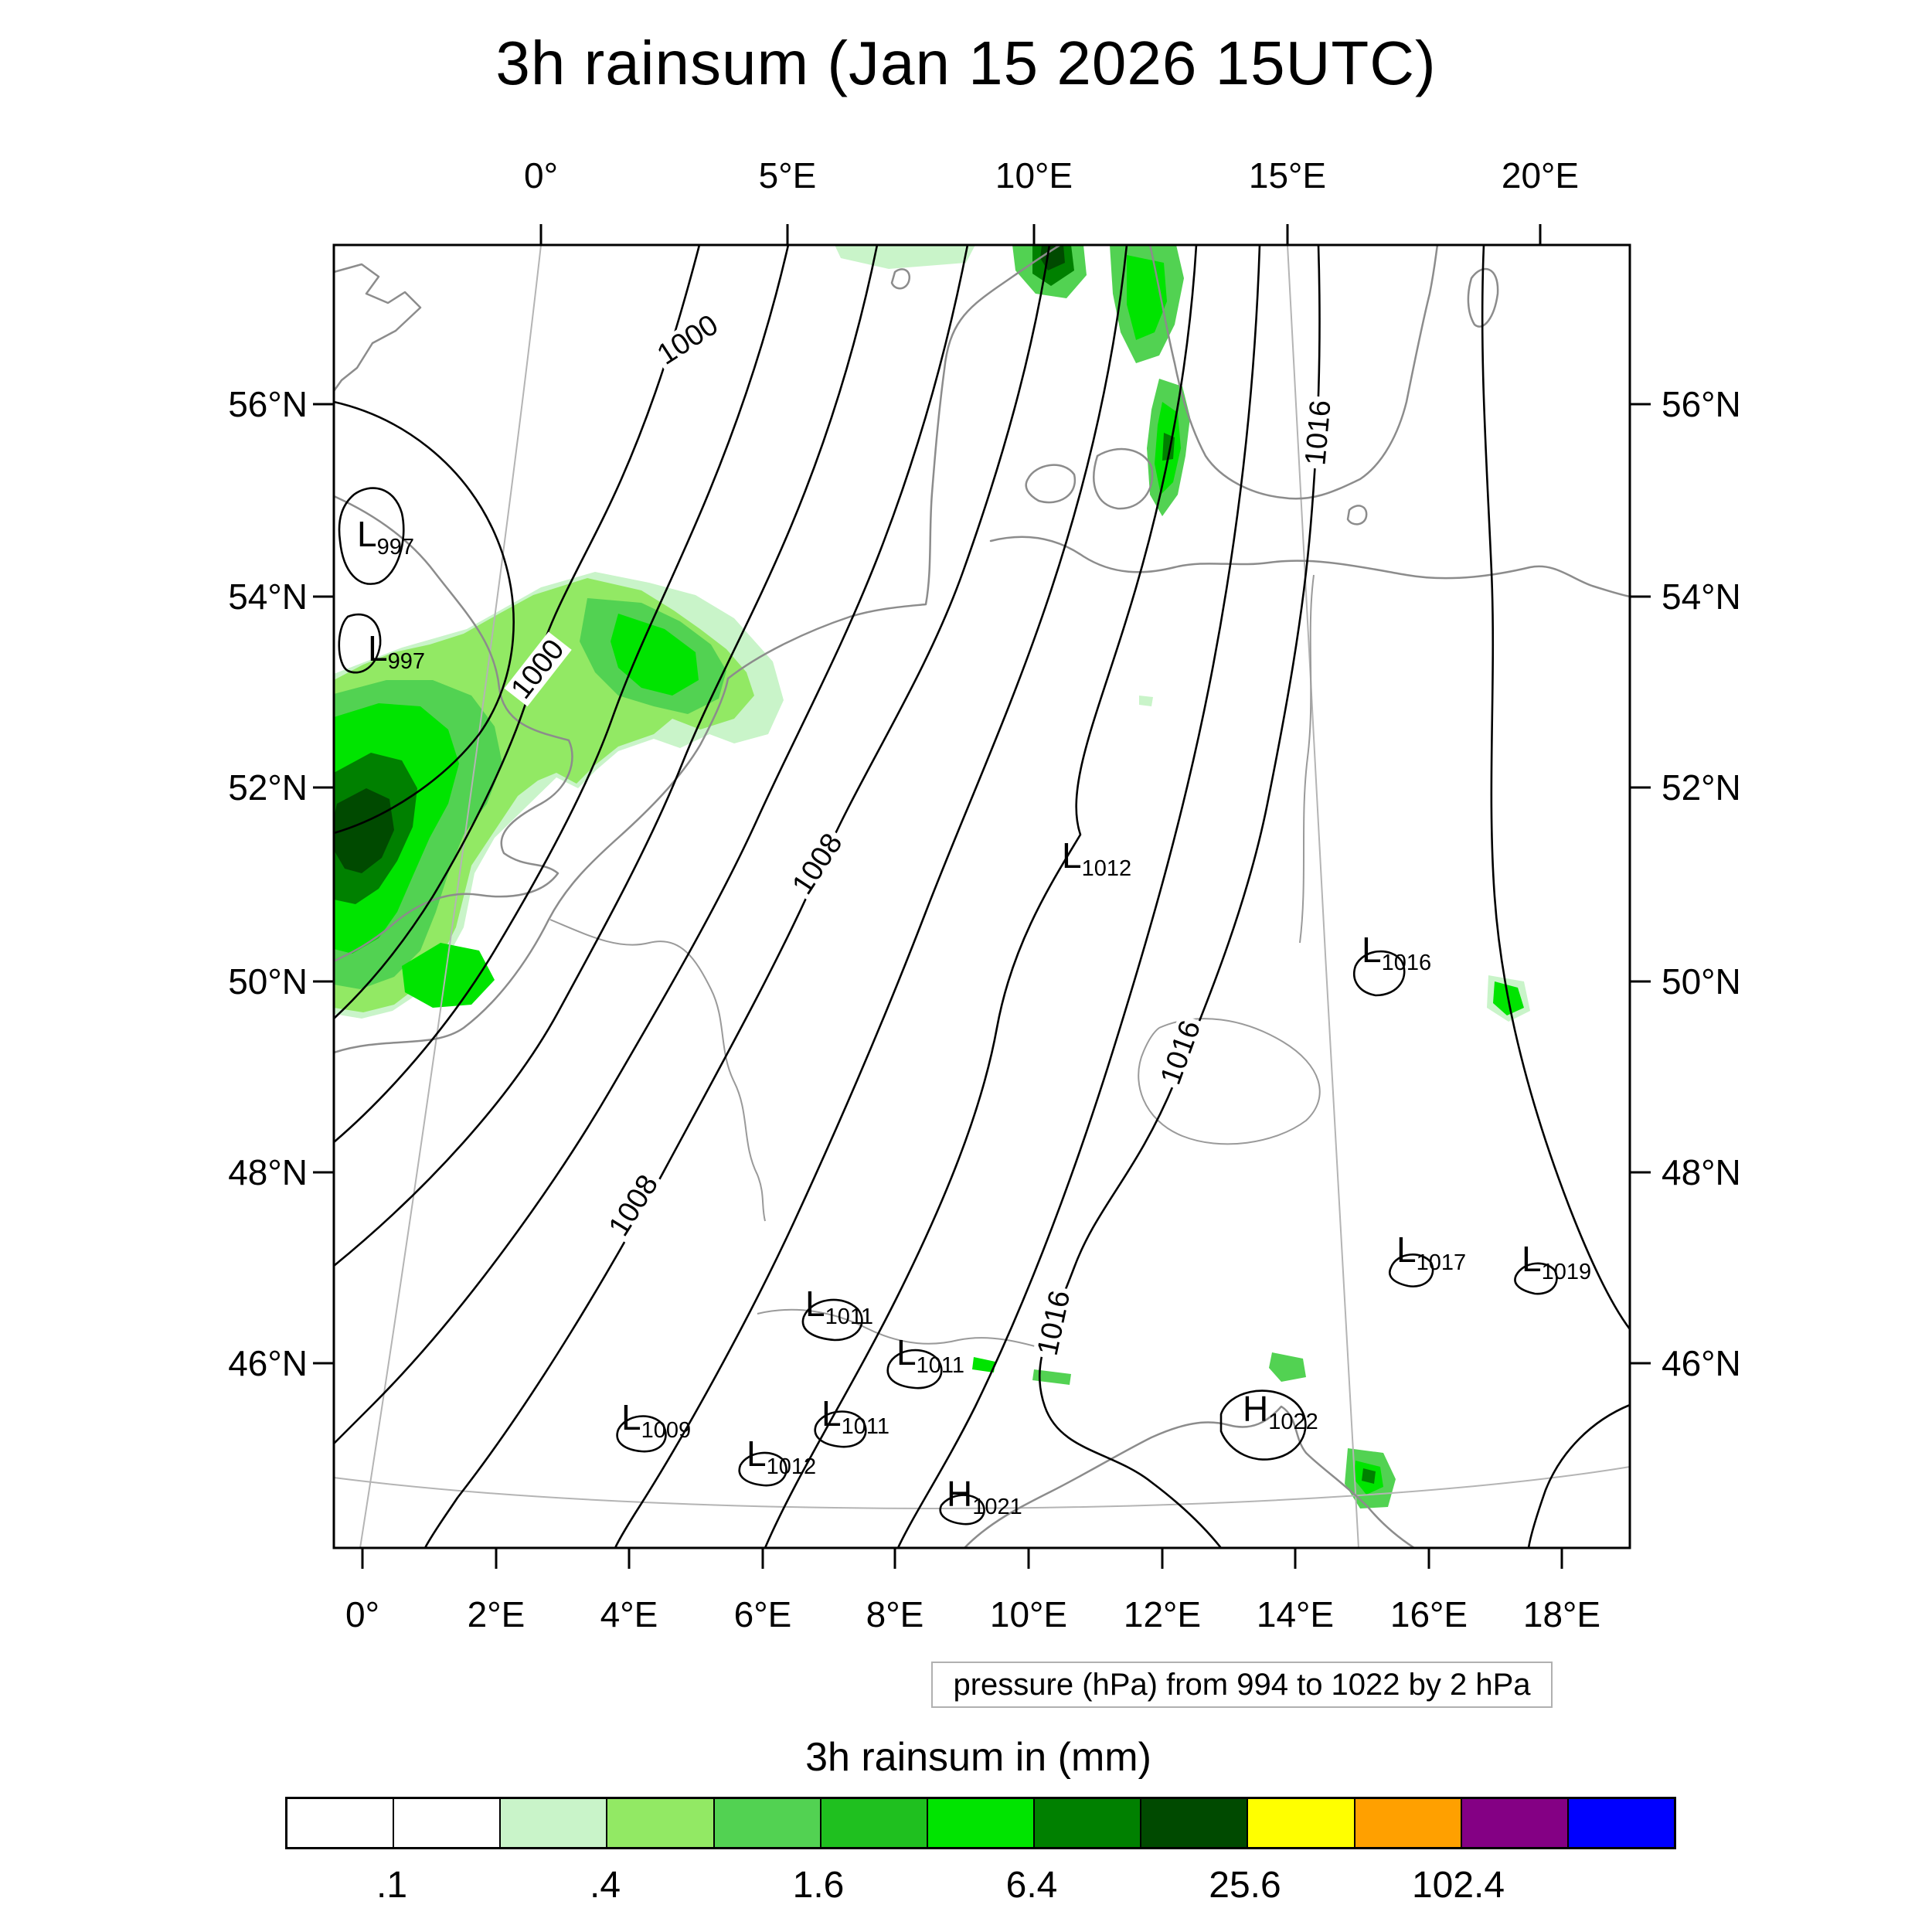  What do you see at coordinates (1701, 982) in the screenshot?
I see `axis-label-right: 50°N` at bounding box center [1701, 982].